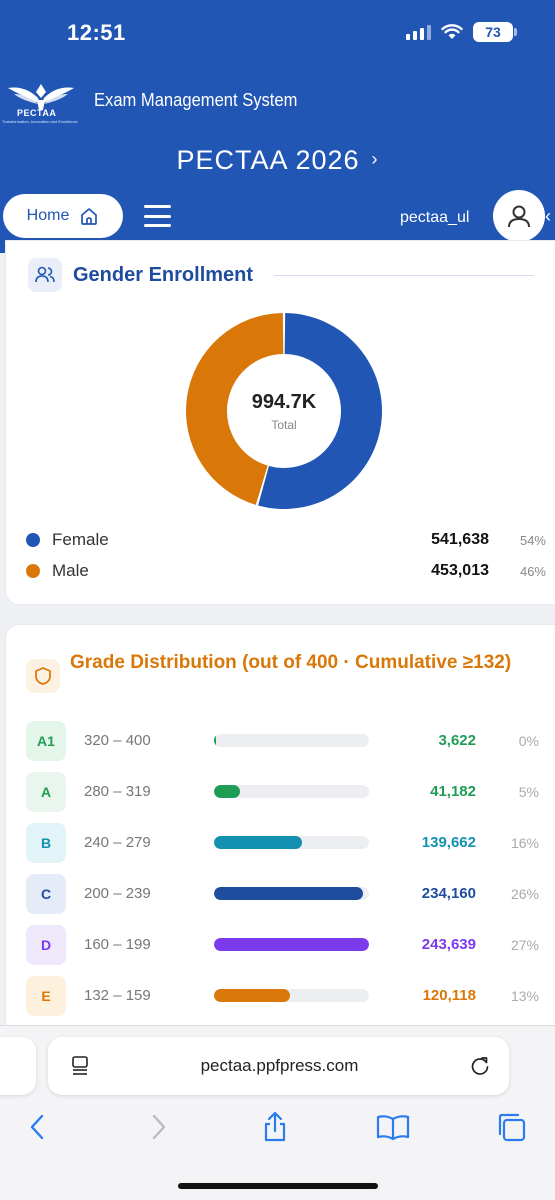 The height and width of the screenshot is (1200, 555). What do you see at coordinates (46, 945) in the screenshot?
I see `grade-badge: D` at bounding box center [46, 945].